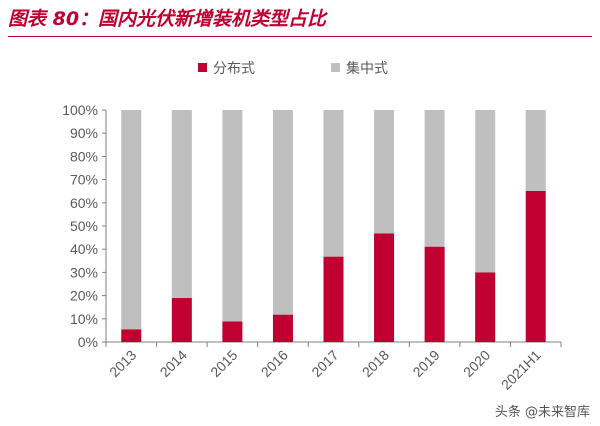  Describe the element at coordinates (84, 272) in the screenshot. I see `y-tick-label: 30%` at that location.